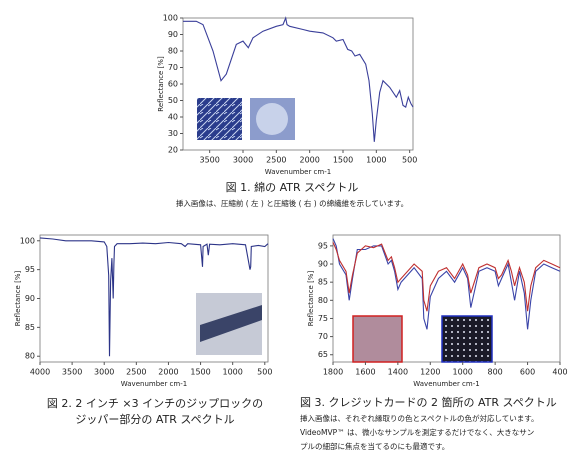 The width and height of the screenshot is (584, 461). Describe the element at coordinates (495, 372) in the screenshot. I see `x-tick-label: 800` at that location.